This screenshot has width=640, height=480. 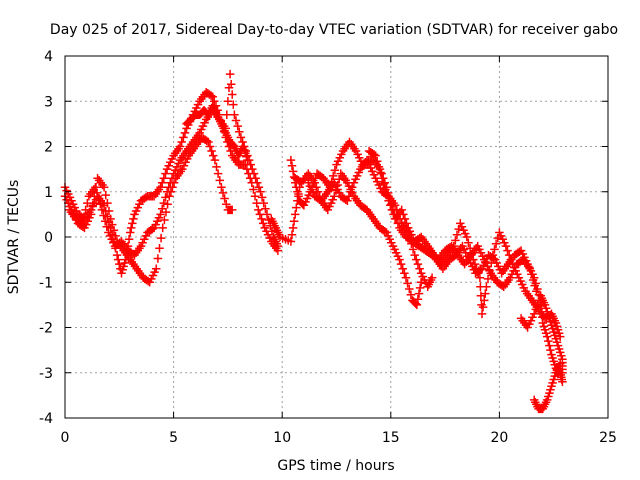 What do you see at coordinates (48, 238) in the screenshot?
I see `y-tick-label: 0` at bounding box center [48, 238].